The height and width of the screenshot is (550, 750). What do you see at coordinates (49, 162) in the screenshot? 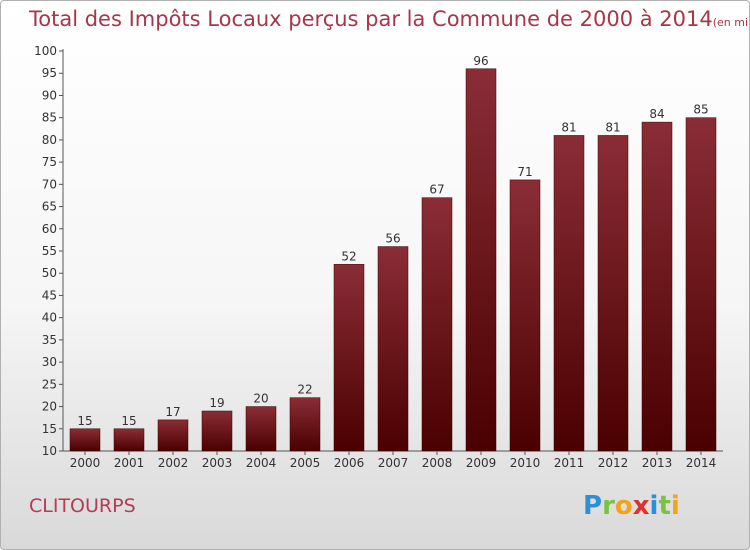
I see `y-tick-label: 75` at bounding box center [49, 162].